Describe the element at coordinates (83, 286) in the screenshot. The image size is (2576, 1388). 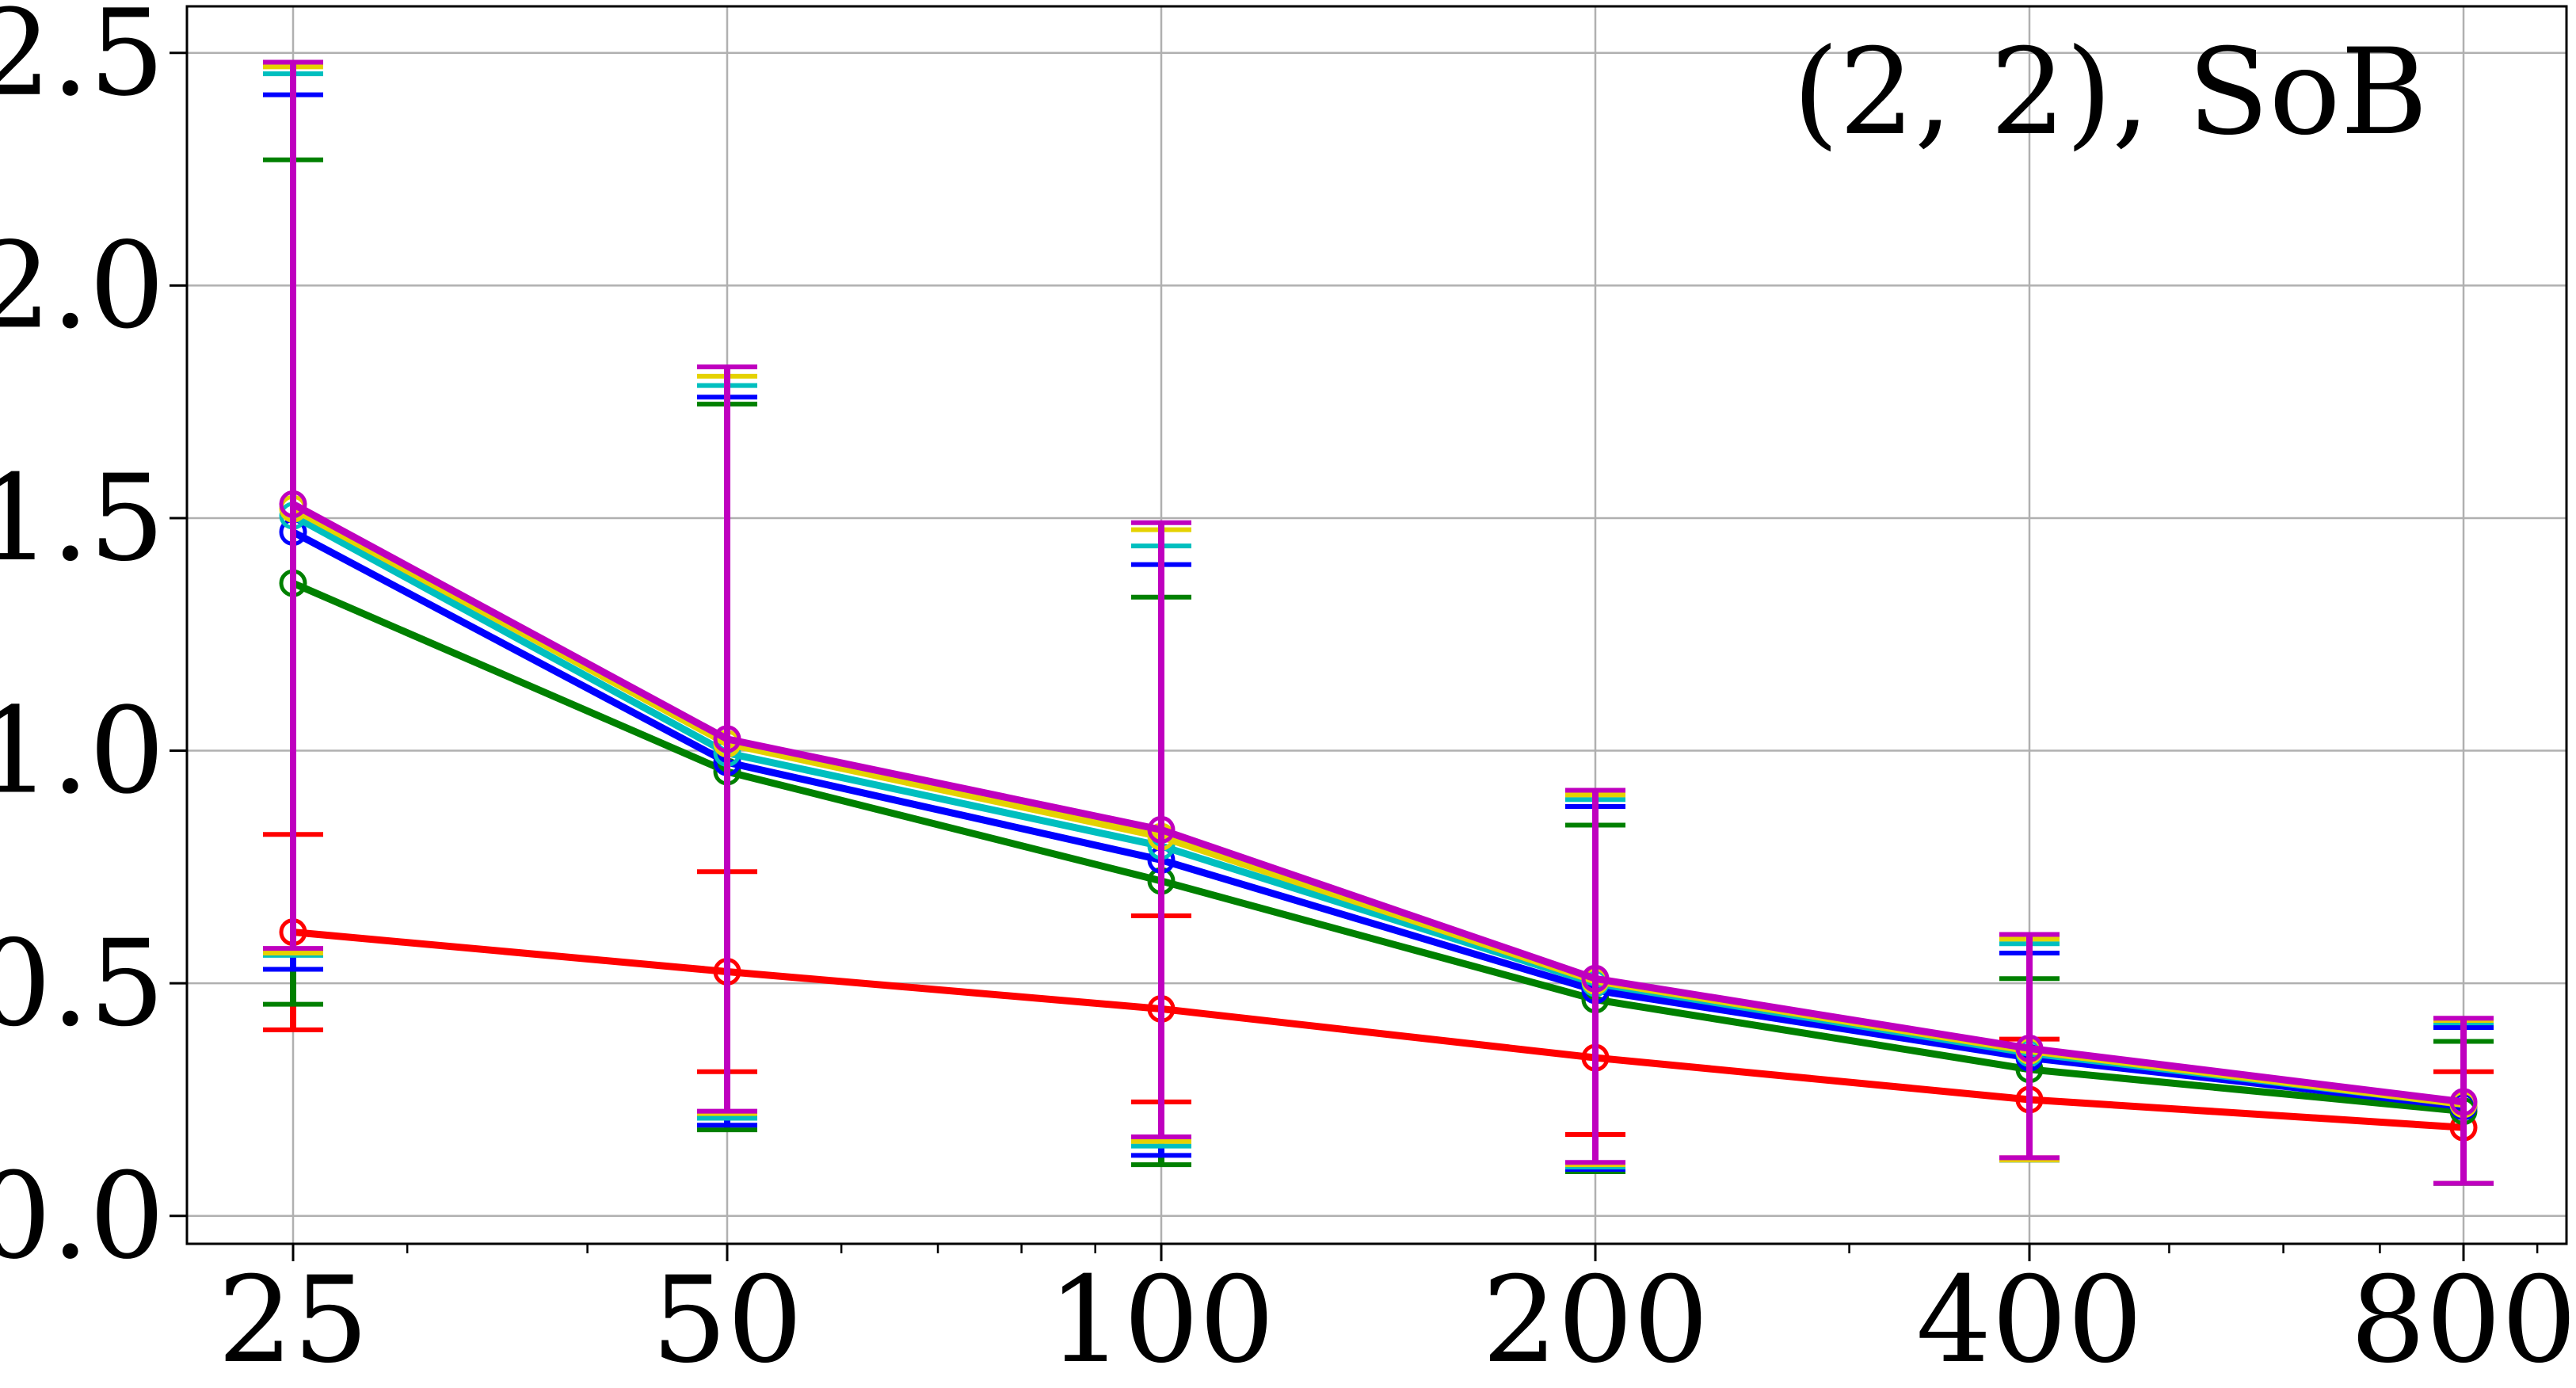
I see `y-tick-label: 2.0` at that location.